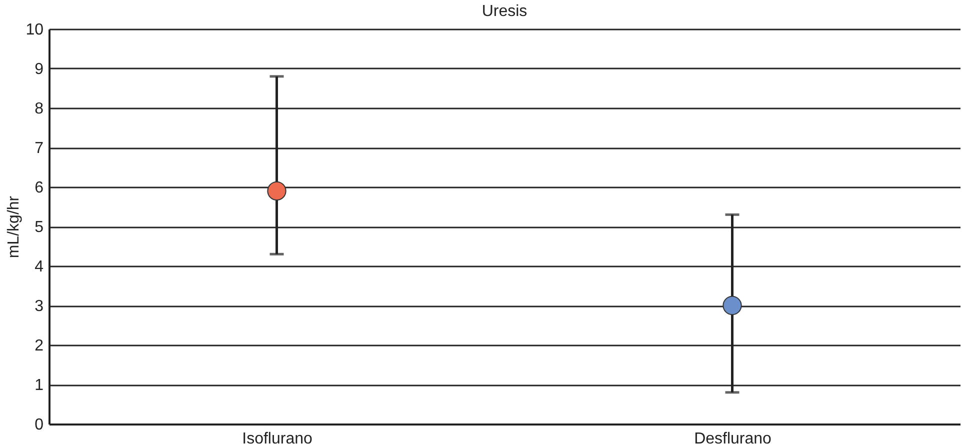 Image resolution: width=962 pixels, height=448 pixels. I want to click on y-tick-label: 6, so click(39, 188).